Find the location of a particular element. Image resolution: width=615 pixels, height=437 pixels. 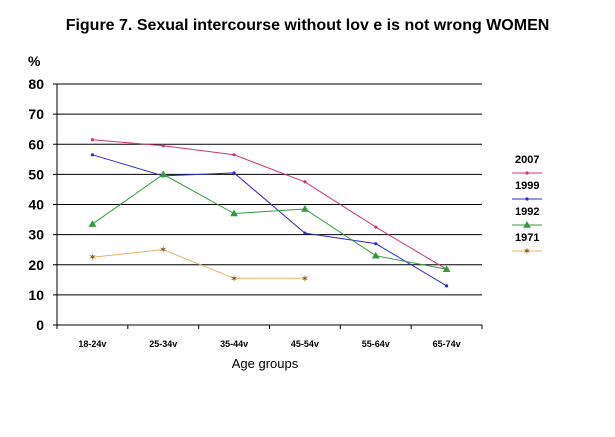

series-1971: ✶ ✶ ✶ ✶ is located at coordinates (198, 265).